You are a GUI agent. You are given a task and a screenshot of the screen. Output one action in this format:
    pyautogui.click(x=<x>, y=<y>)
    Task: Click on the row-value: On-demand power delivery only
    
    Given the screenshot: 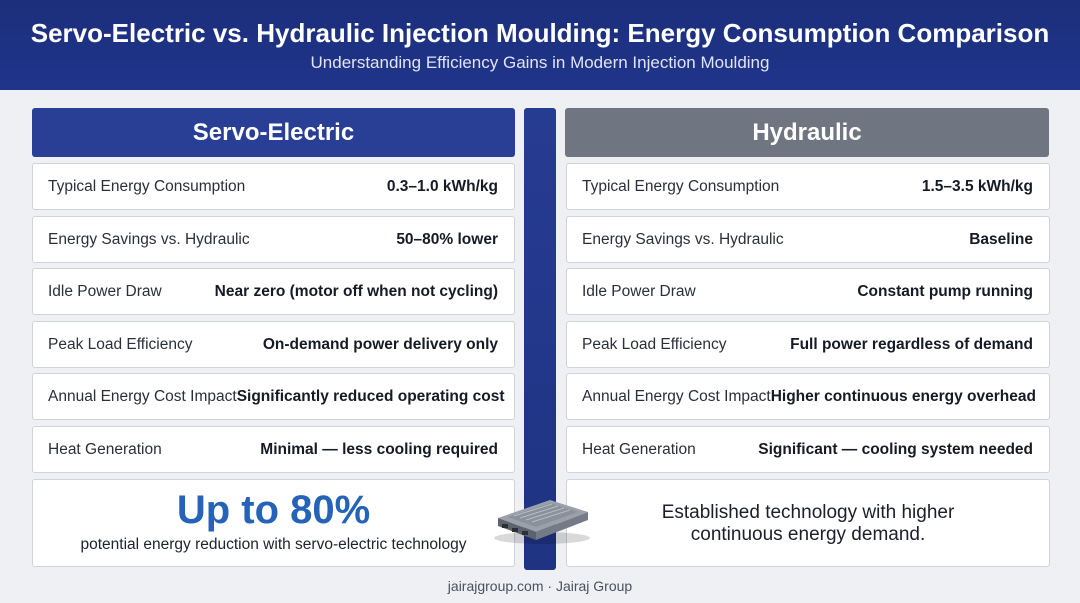 What is the action you would take?
    pyautogui.click(x=380, y=344)
    